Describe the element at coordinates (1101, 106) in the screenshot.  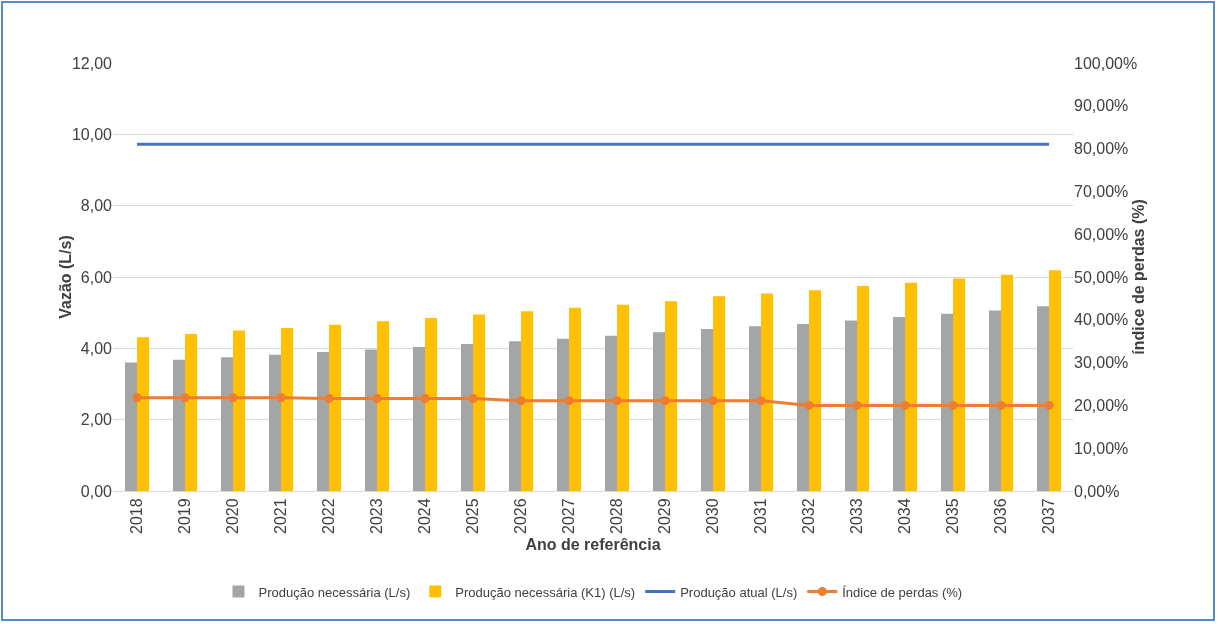
I see `y2-tick-label: 90,00%` at that location.